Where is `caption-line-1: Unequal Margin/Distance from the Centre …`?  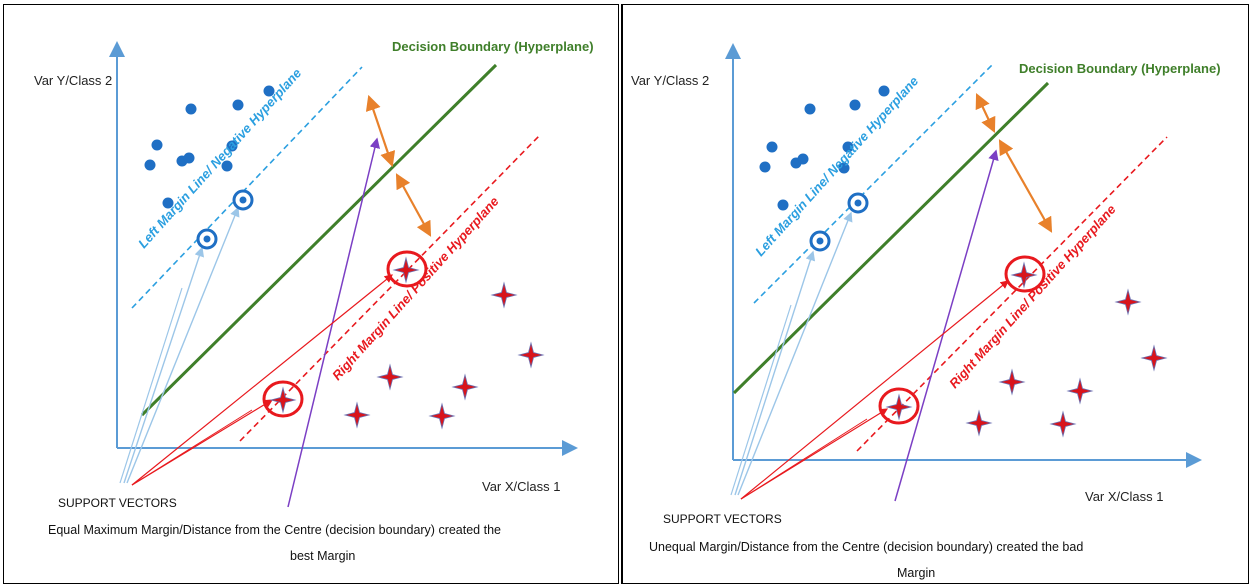 caption-line-1: Unequal Margin/Distance from the Centre … is located at coordinates (866, 547).